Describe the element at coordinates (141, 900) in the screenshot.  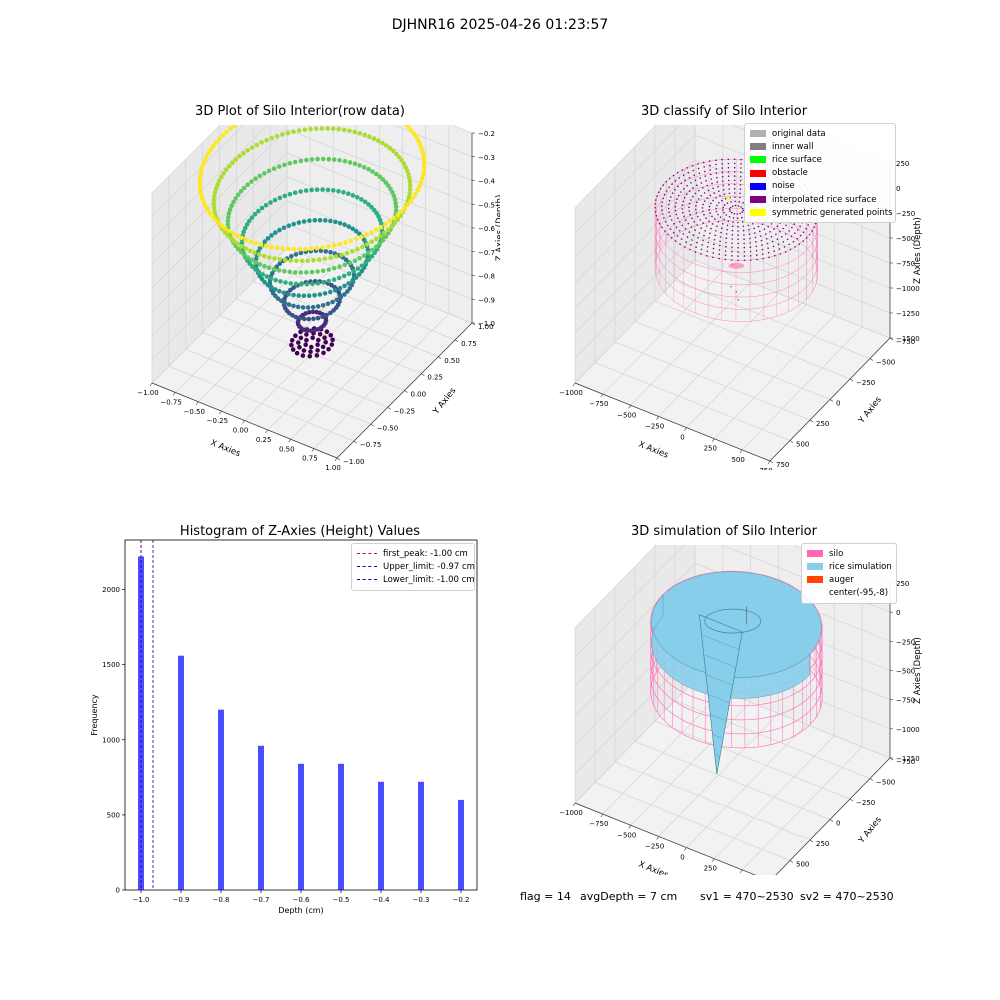
I see `x-tick-label: −1.0` at that location.